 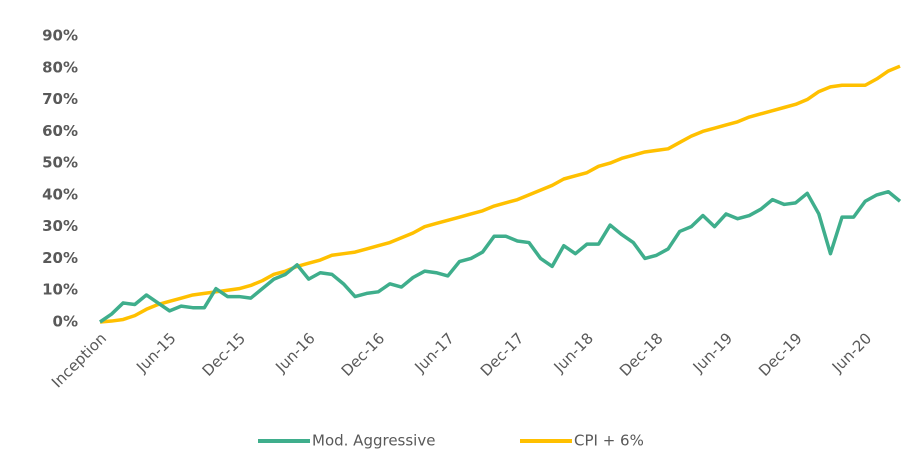 What do you see at coordinates (65, 322) in the screenshot?
I see `y-tick-label: 0%` at bounding box center [65, 322].